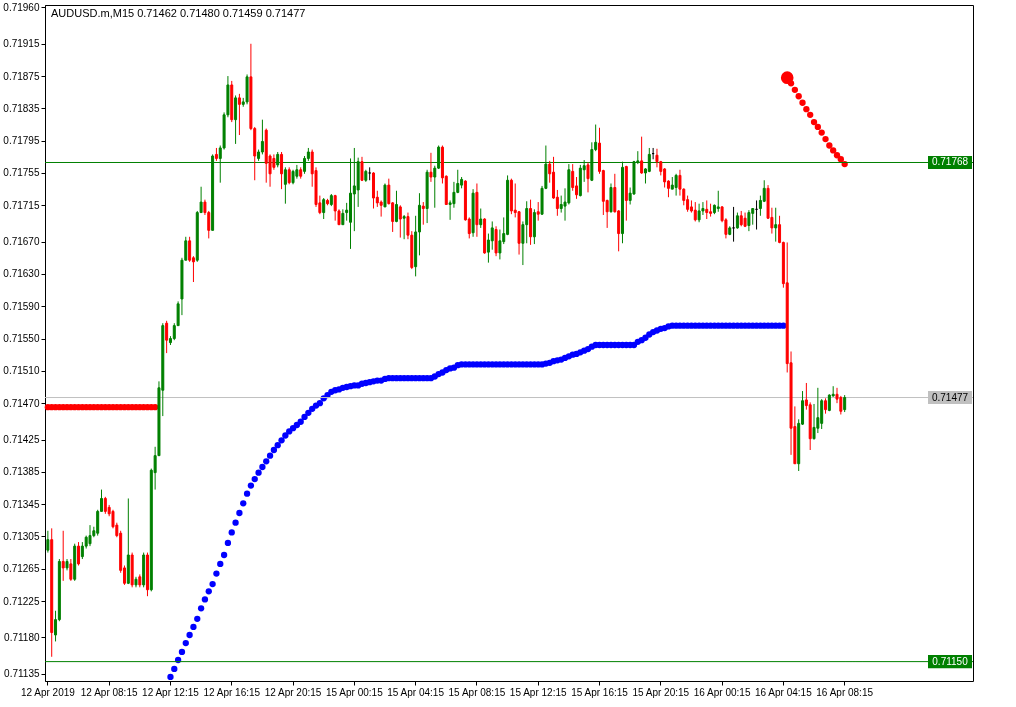 The image size is (1016, 707). What do you see at coordinates (21, 306) in the screenshot?
I see `y-tick-label: 0.71590` at bounding box center [21, 306].